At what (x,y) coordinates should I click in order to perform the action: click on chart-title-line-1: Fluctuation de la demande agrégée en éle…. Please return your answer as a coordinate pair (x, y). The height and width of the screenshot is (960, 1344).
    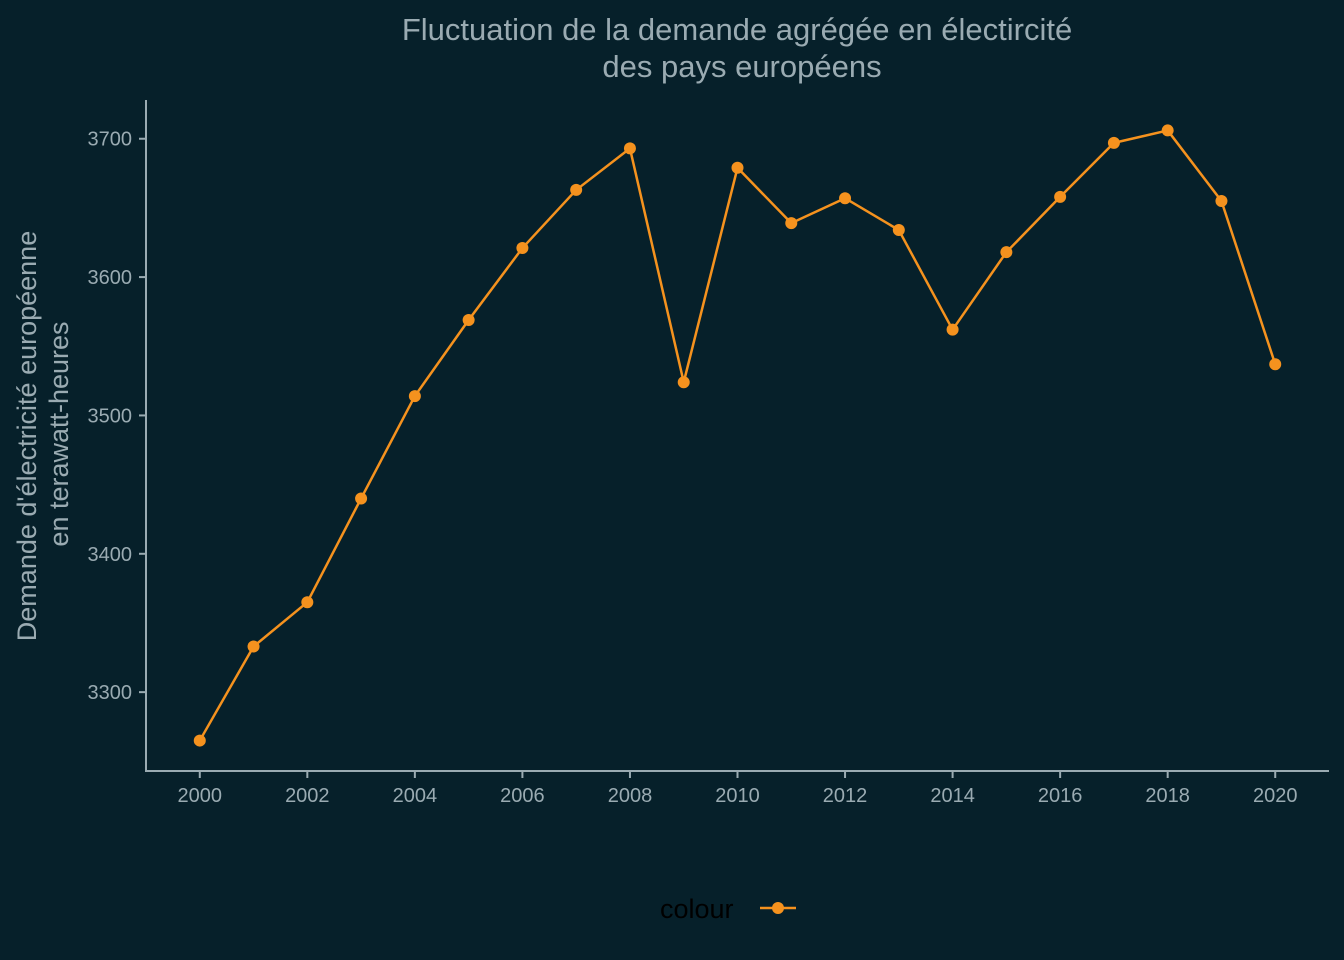
    Looking at the image, I should click on (737, 29).